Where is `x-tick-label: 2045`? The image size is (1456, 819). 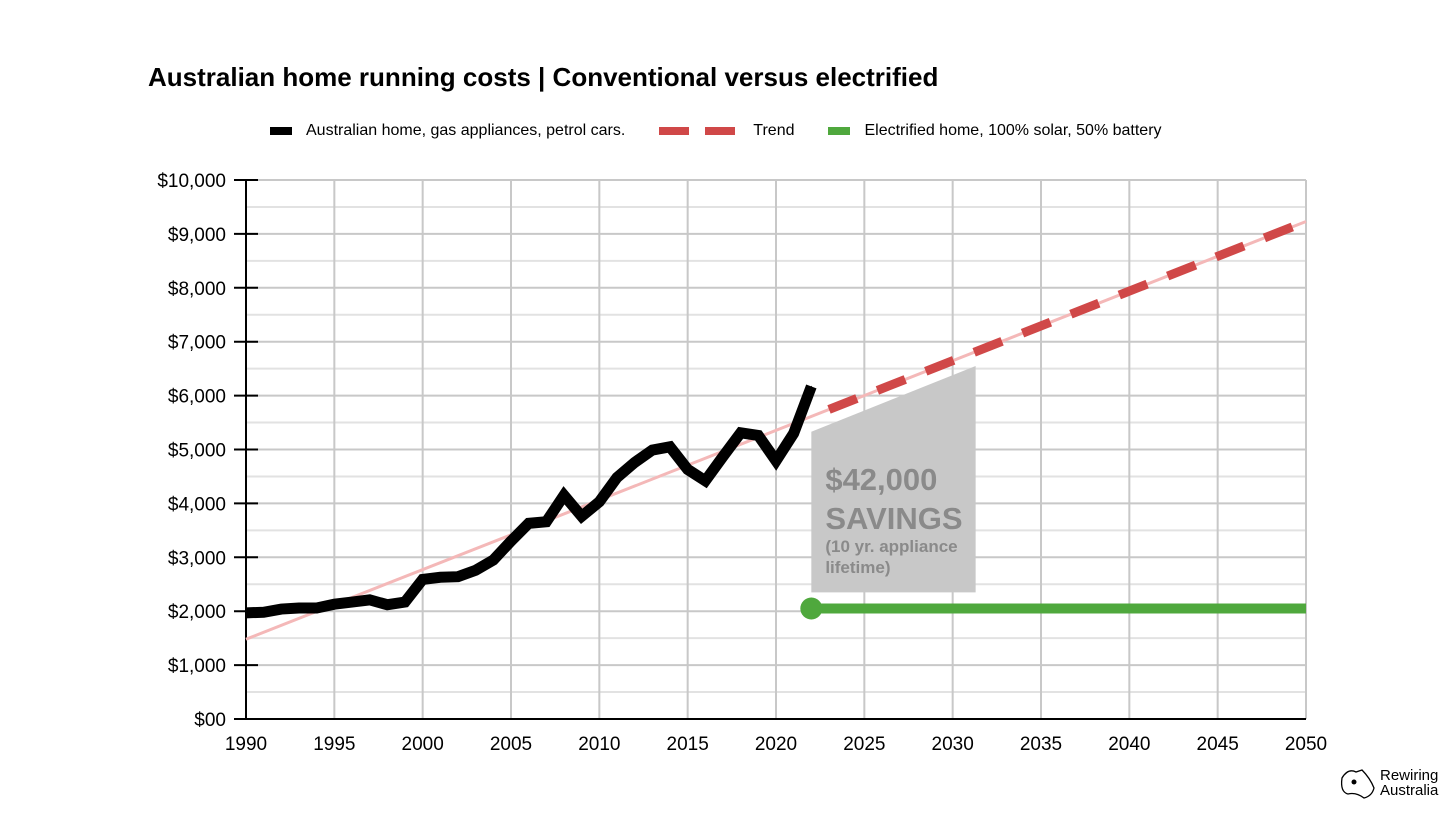
x-tick-label: 2045 is located at coordinates (1218, 744).